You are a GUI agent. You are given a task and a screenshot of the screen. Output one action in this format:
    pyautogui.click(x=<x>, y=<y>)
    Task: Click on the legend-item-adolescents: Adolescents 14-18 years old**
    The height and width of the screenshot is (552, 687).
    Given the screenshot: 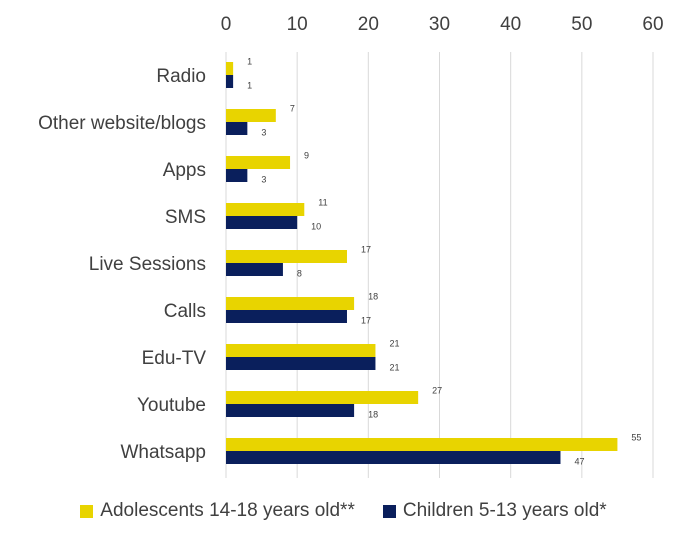 What is the action you would take?
    pyautogui.click(x=217, y=511)
    